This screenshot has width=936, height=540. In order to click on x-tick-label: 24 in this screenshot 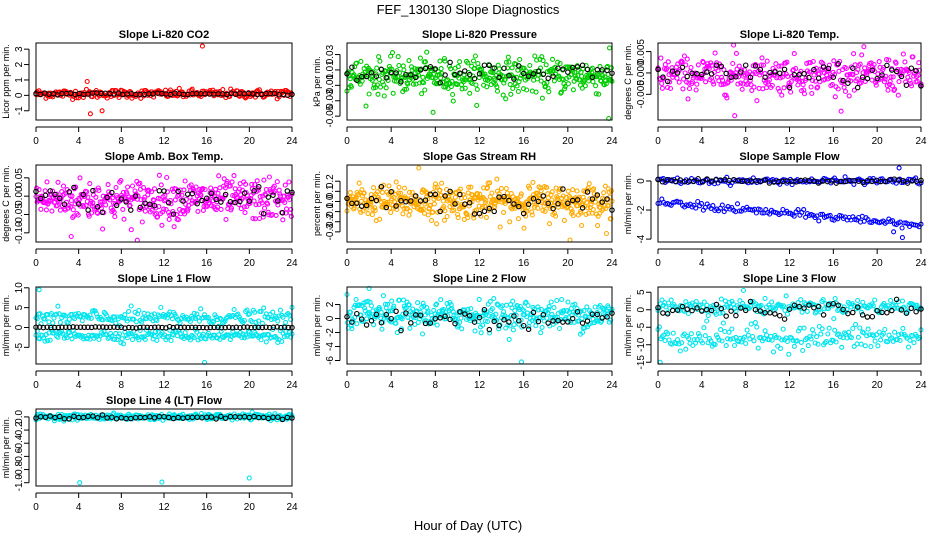, I will do `click(921, 263)`.